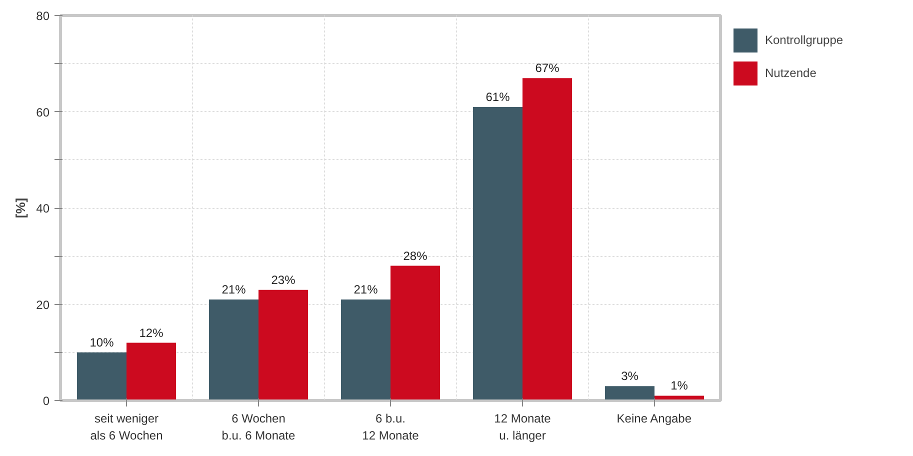 Image resolution: width=913 pixels, height=456 pixels. I want to click on data-label: 67%, so click(547, 68).